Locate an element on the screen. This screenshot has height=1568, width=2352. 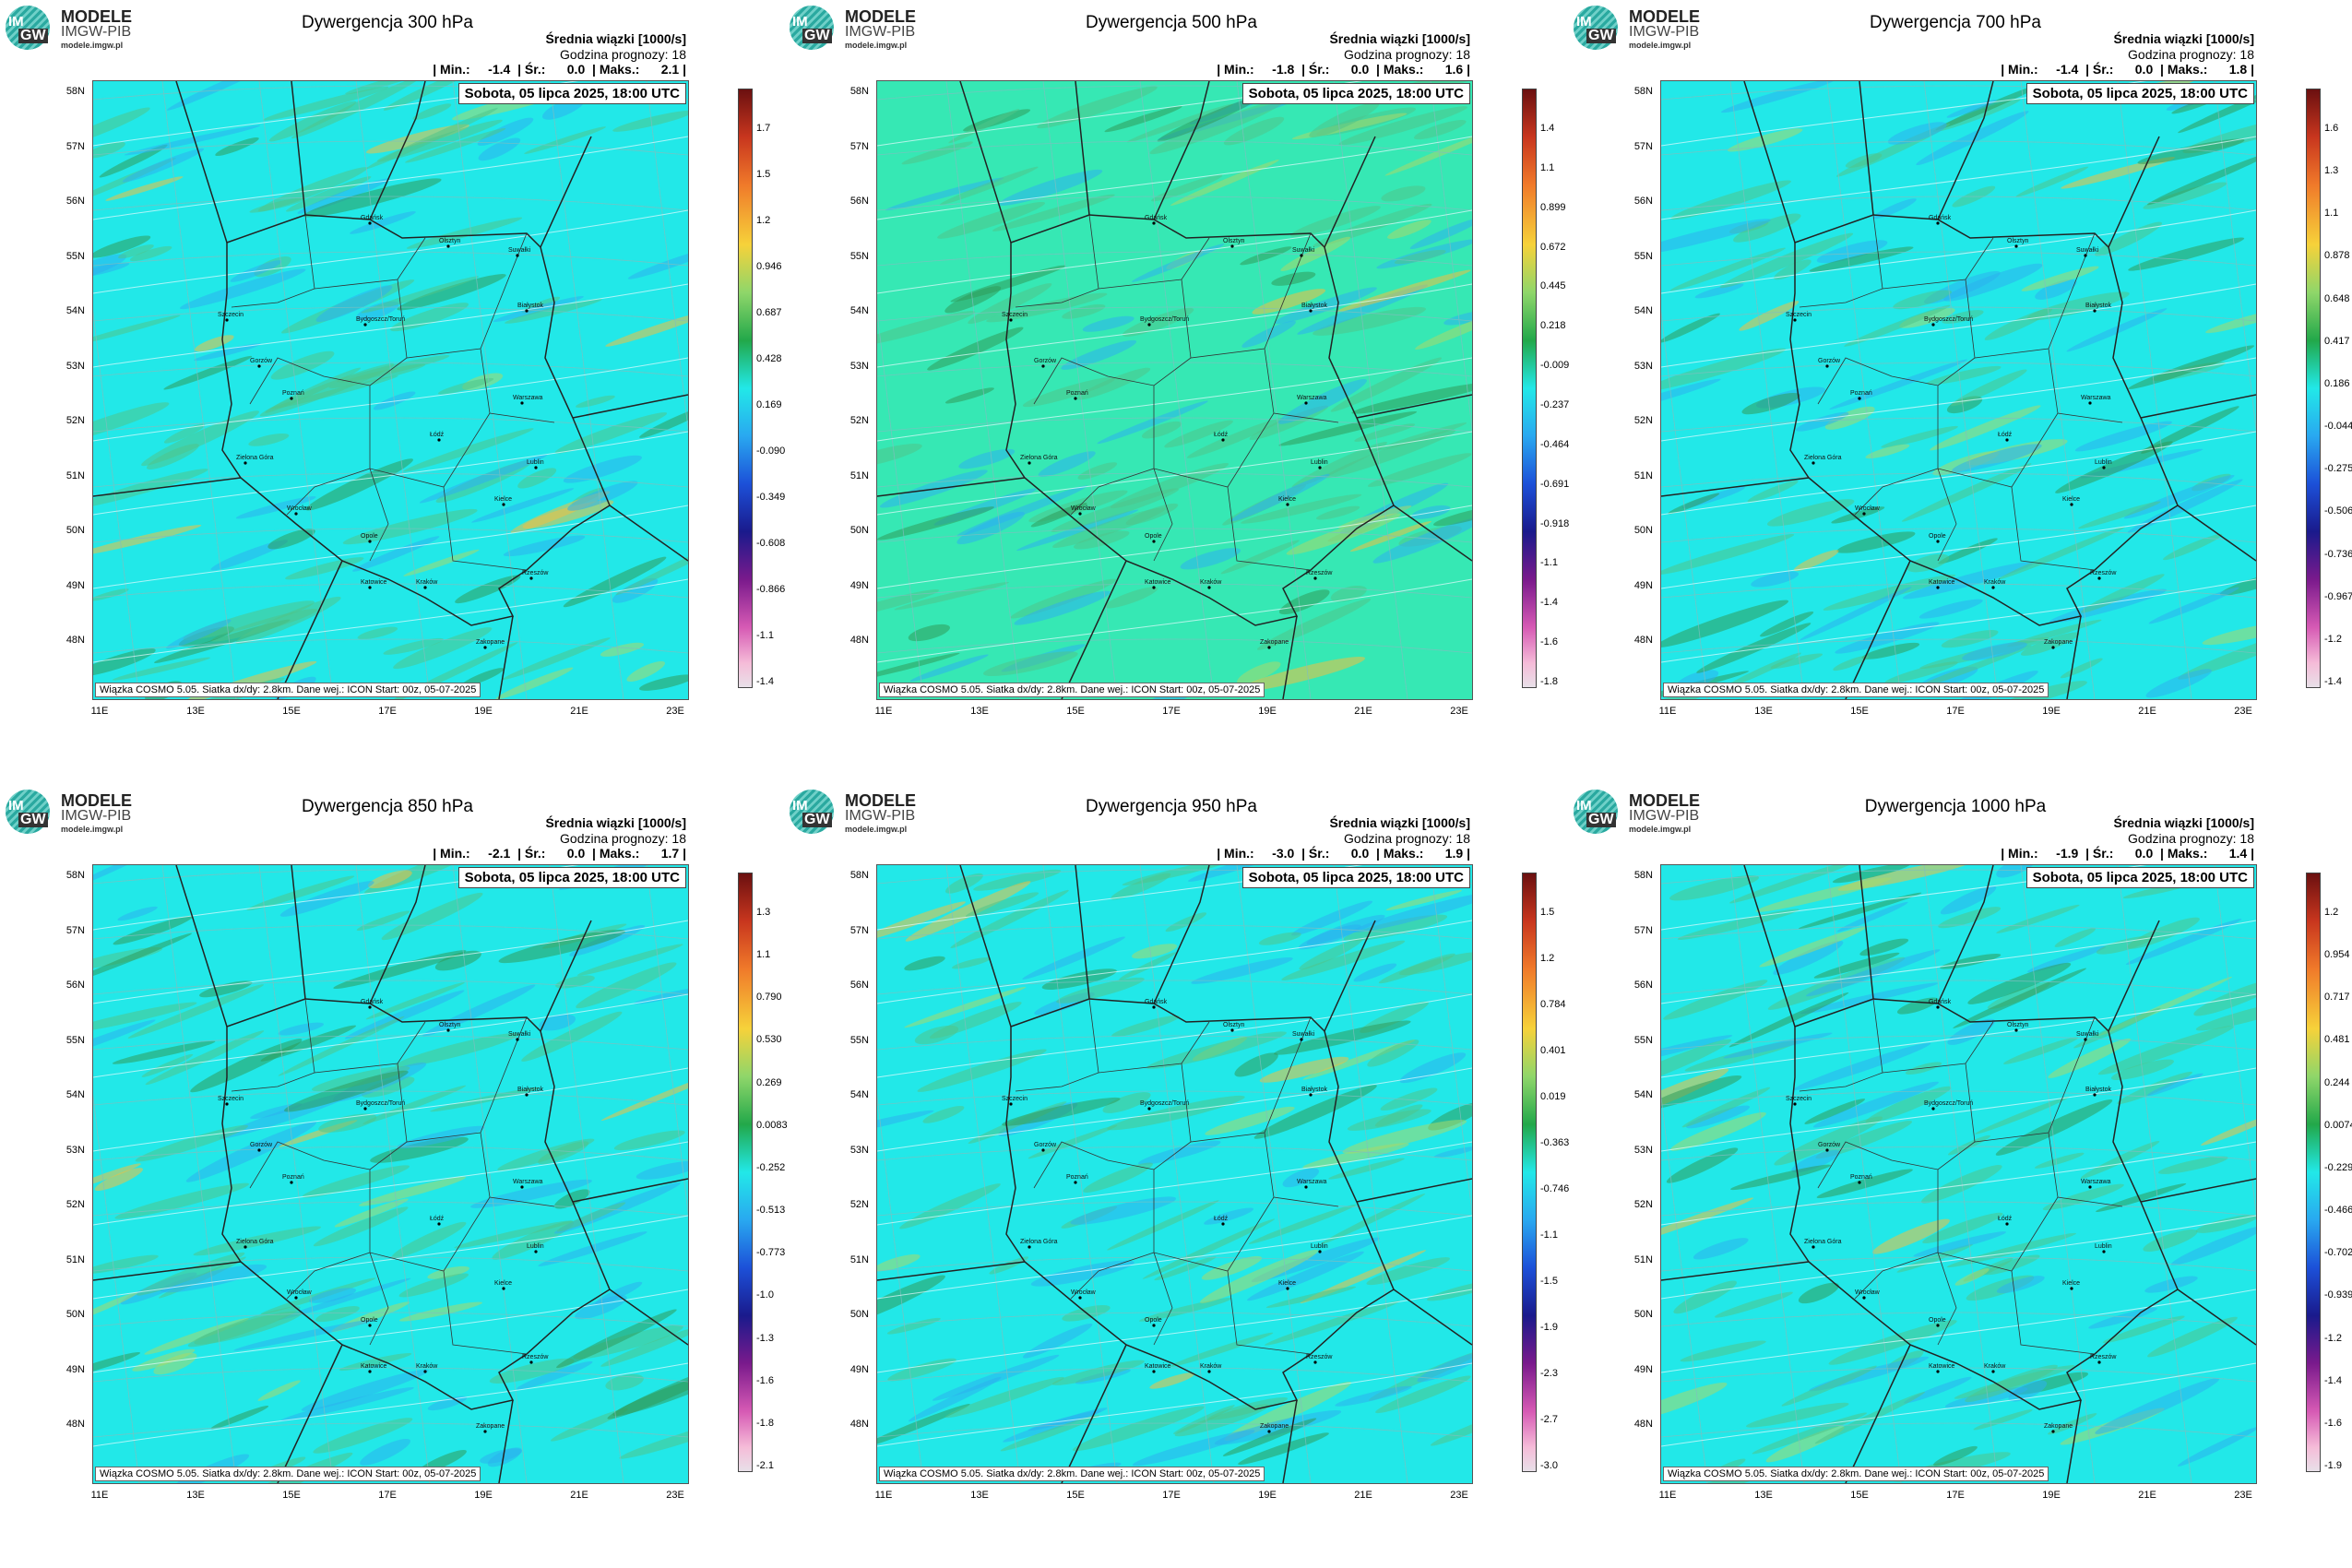
stats-line: | Min.: -1.9 | Śr.: 0.0 | Maks.: 1.4 | is located at coordinates (2127, 853).